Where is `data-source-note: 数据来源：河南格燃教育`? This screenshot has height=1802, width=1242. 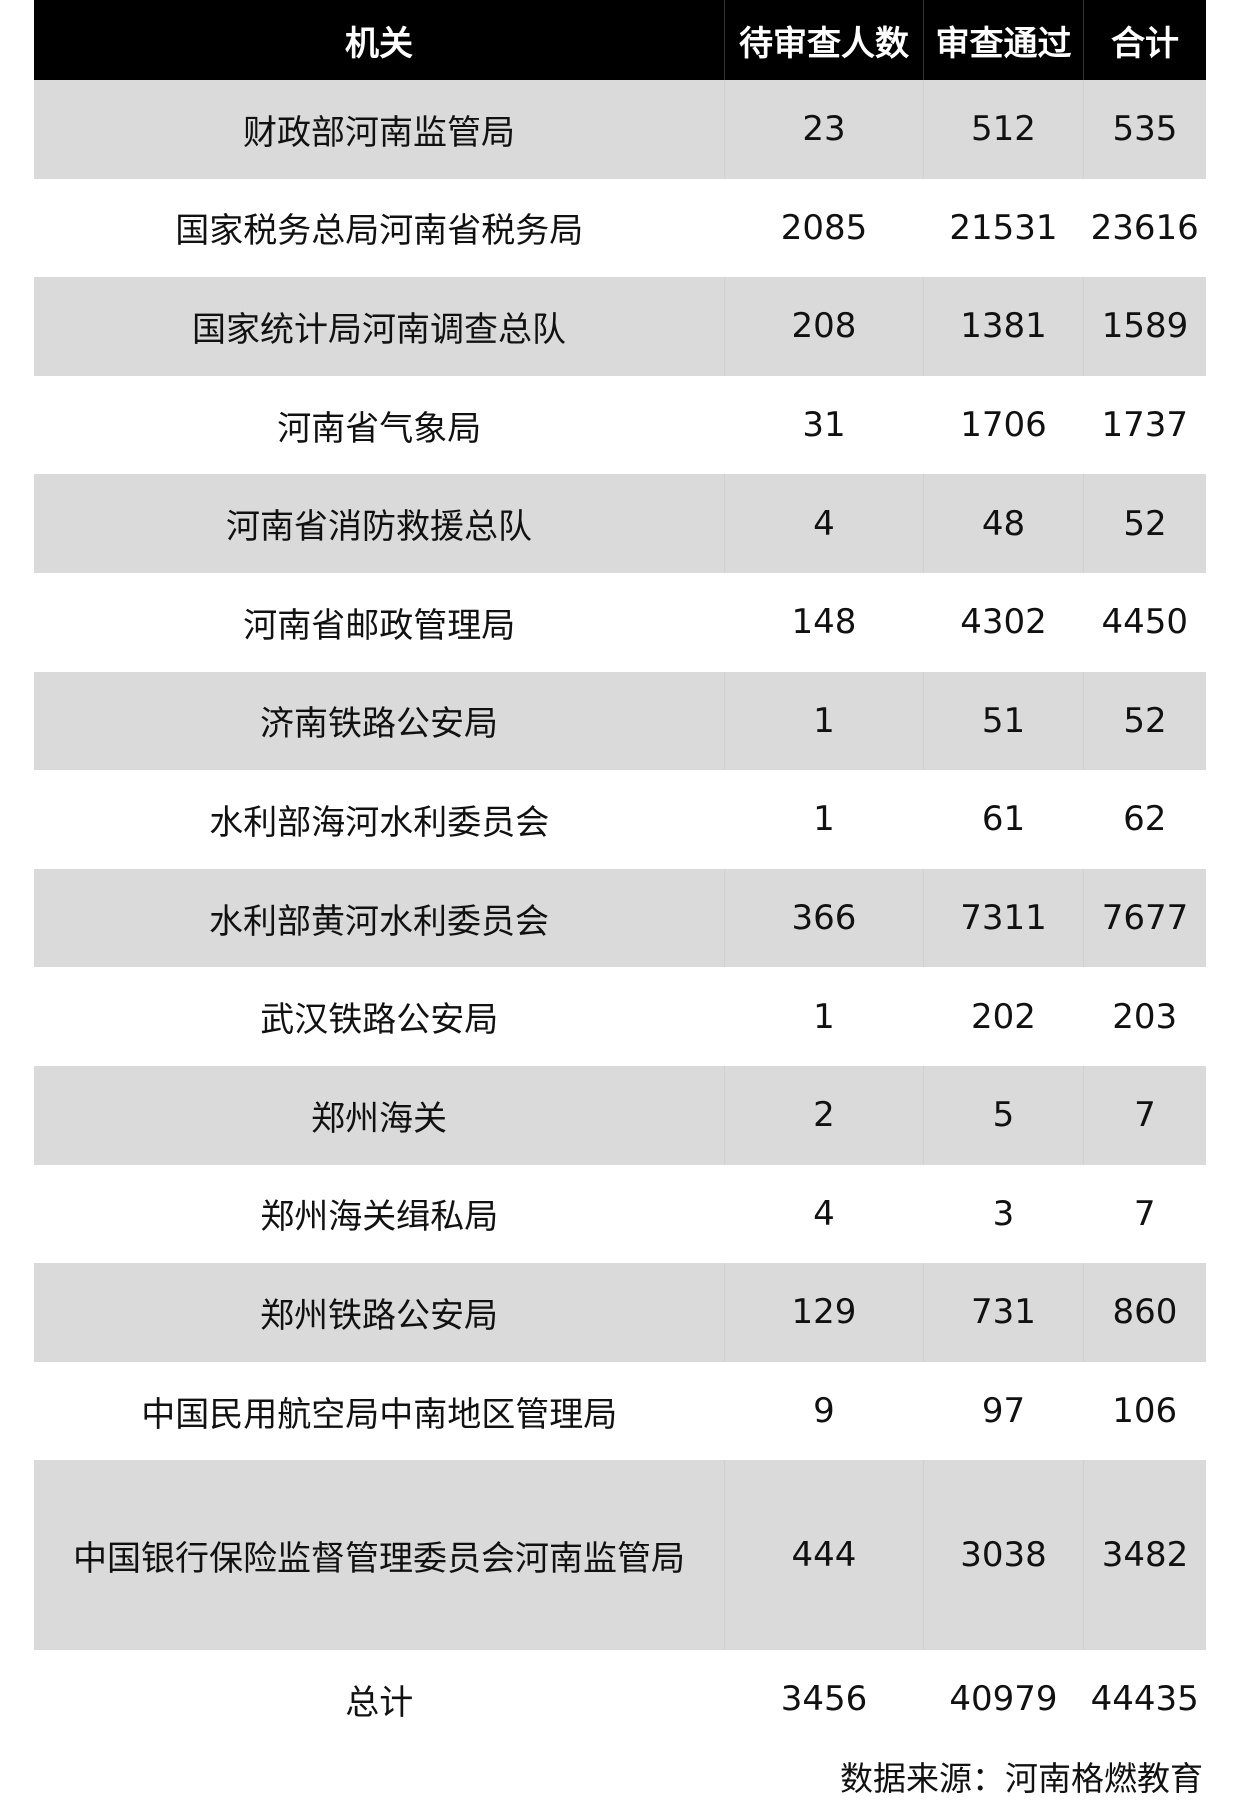 data-source-note: 数据来源：河南格燃教育 is located at coordinates (1021, 1778).